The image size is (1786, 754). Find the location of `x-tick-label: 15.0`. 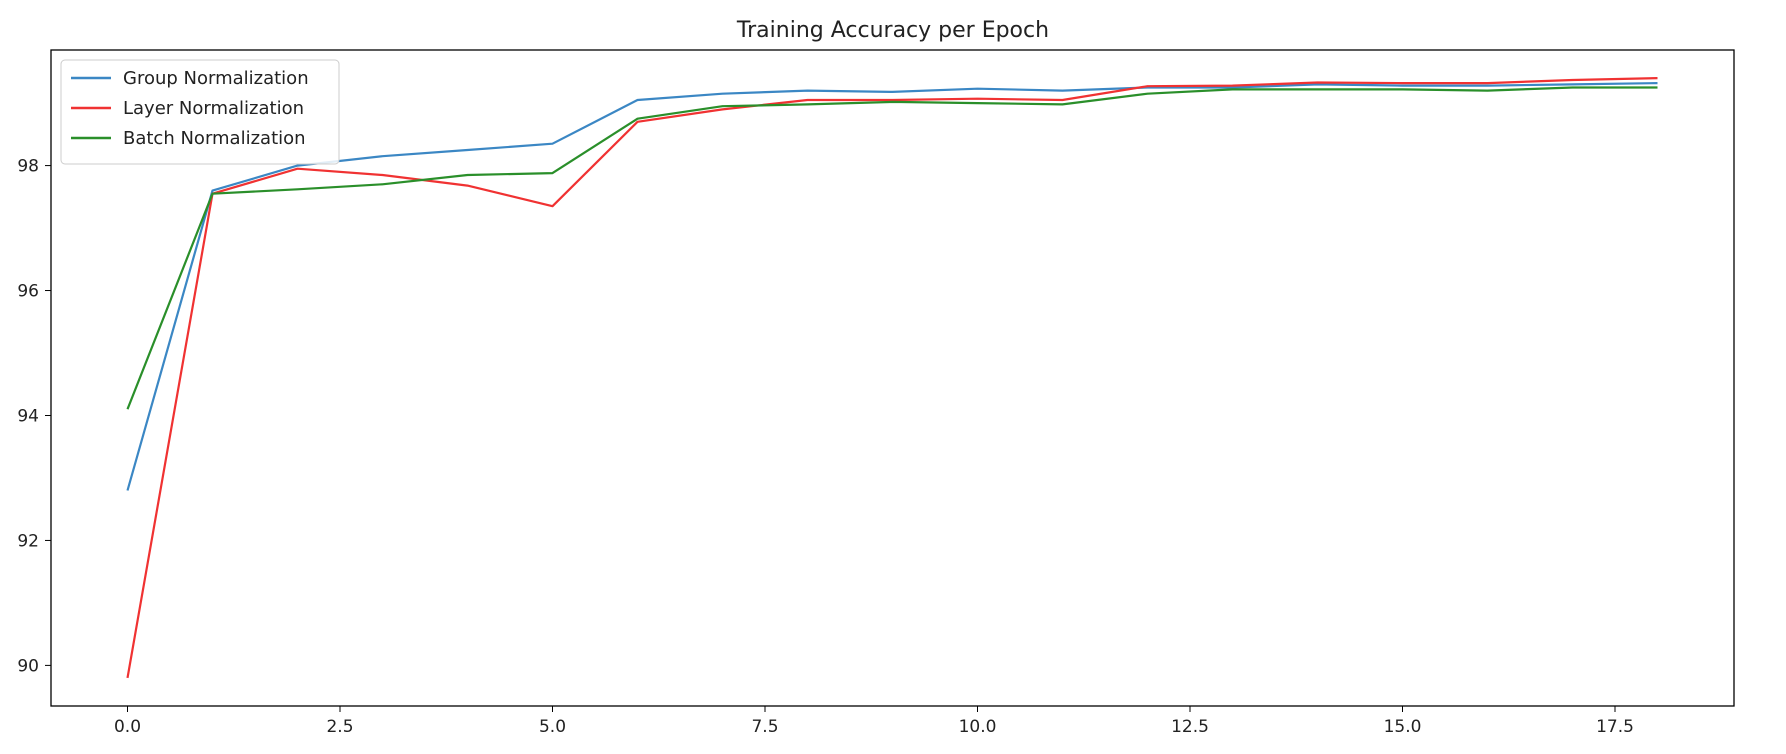

x-tick-label: 15.0 is located at coordinates (1403, 727).